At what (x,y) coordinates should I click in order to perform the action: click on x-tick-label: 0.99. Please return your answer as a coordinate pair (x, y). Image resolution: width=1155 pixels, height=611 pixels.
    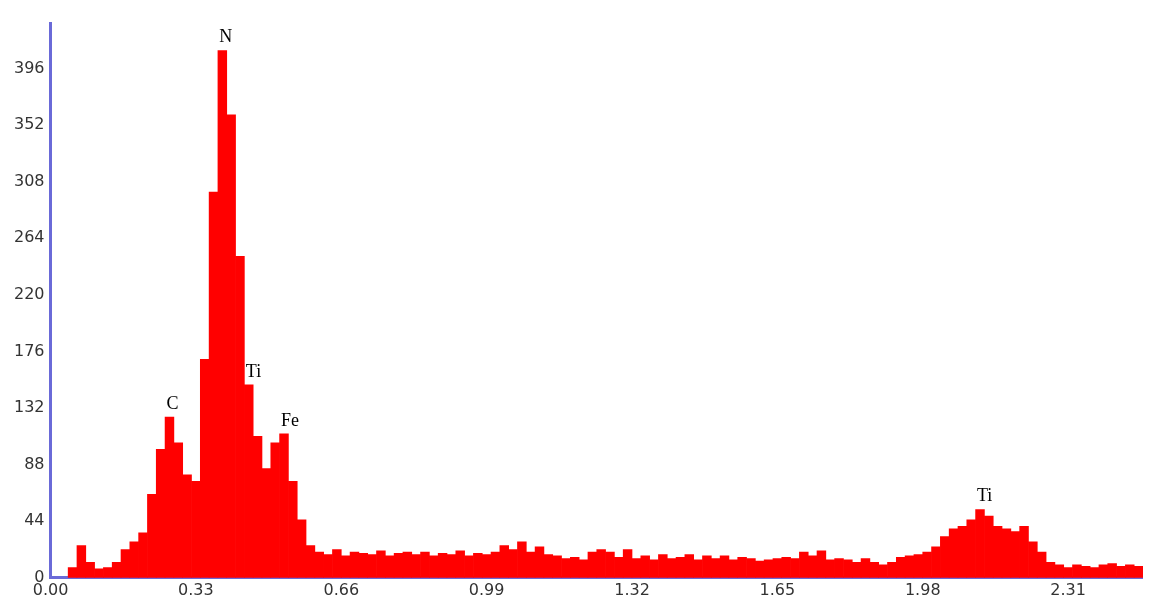
    Looking at the image, I should click on (486, 589).